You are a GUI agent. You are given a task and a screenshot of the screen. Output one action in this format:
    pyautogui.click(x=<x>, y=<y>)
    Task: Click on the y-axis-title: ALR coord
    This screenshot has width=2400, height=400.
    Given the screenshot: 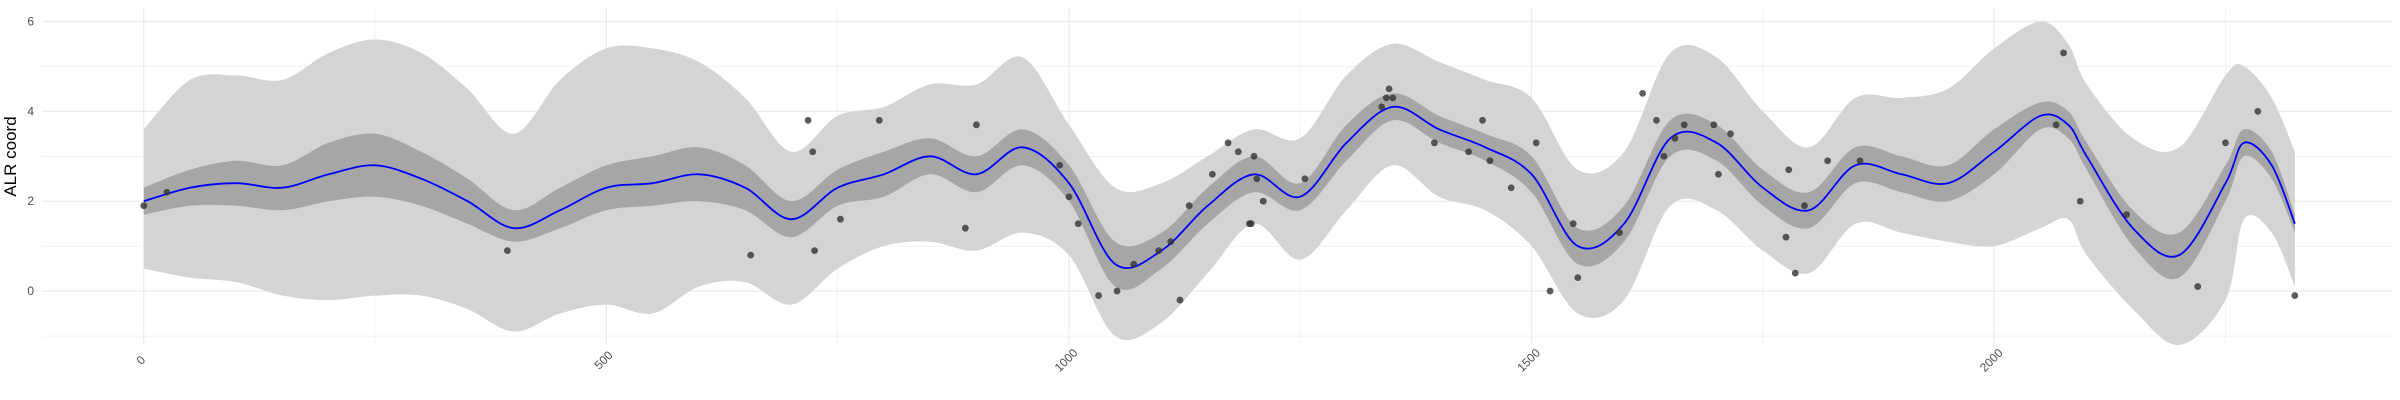 What is the action you would take?
    pyautogui.click(x=10, y=156)
    